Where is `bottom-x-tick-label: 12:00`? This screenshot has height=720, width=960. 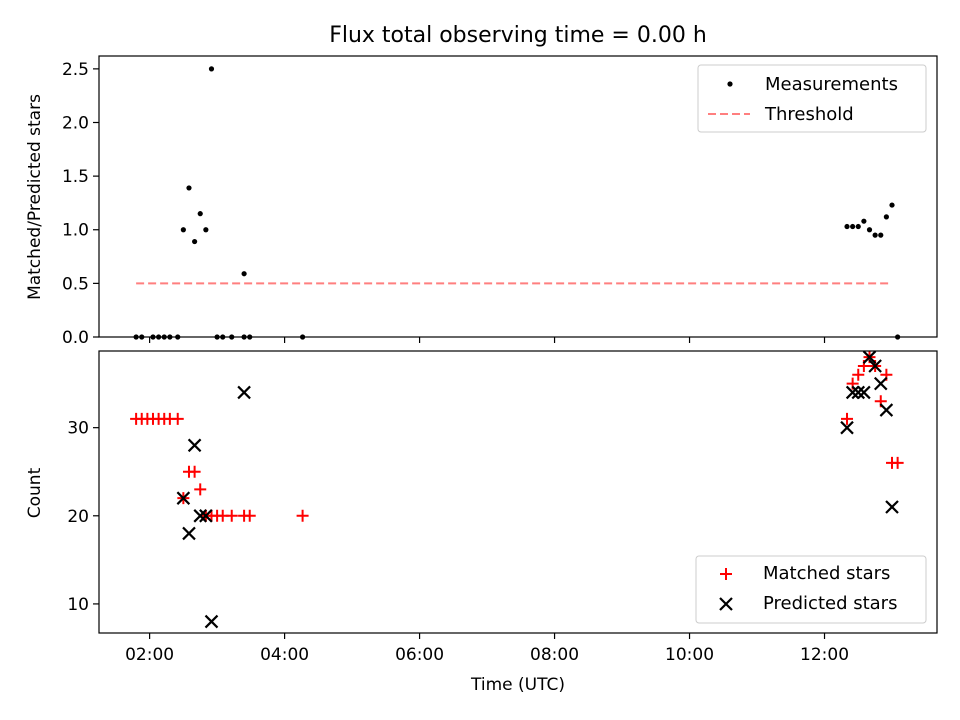 bottom-x-tick-label: 12:00 is located at coordinates (824, 655).